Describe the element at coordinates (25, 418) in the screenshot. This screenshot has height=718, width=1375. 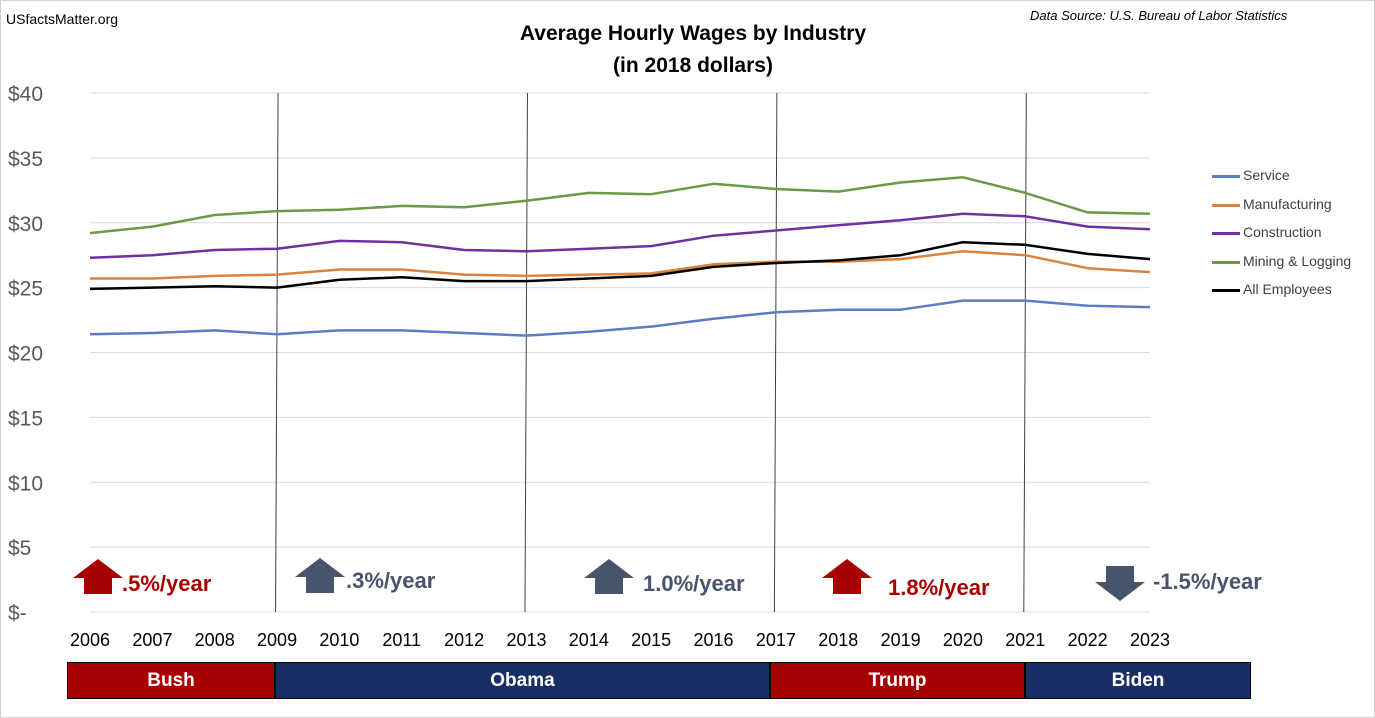
I see `y-tick-label: $15` at that location.